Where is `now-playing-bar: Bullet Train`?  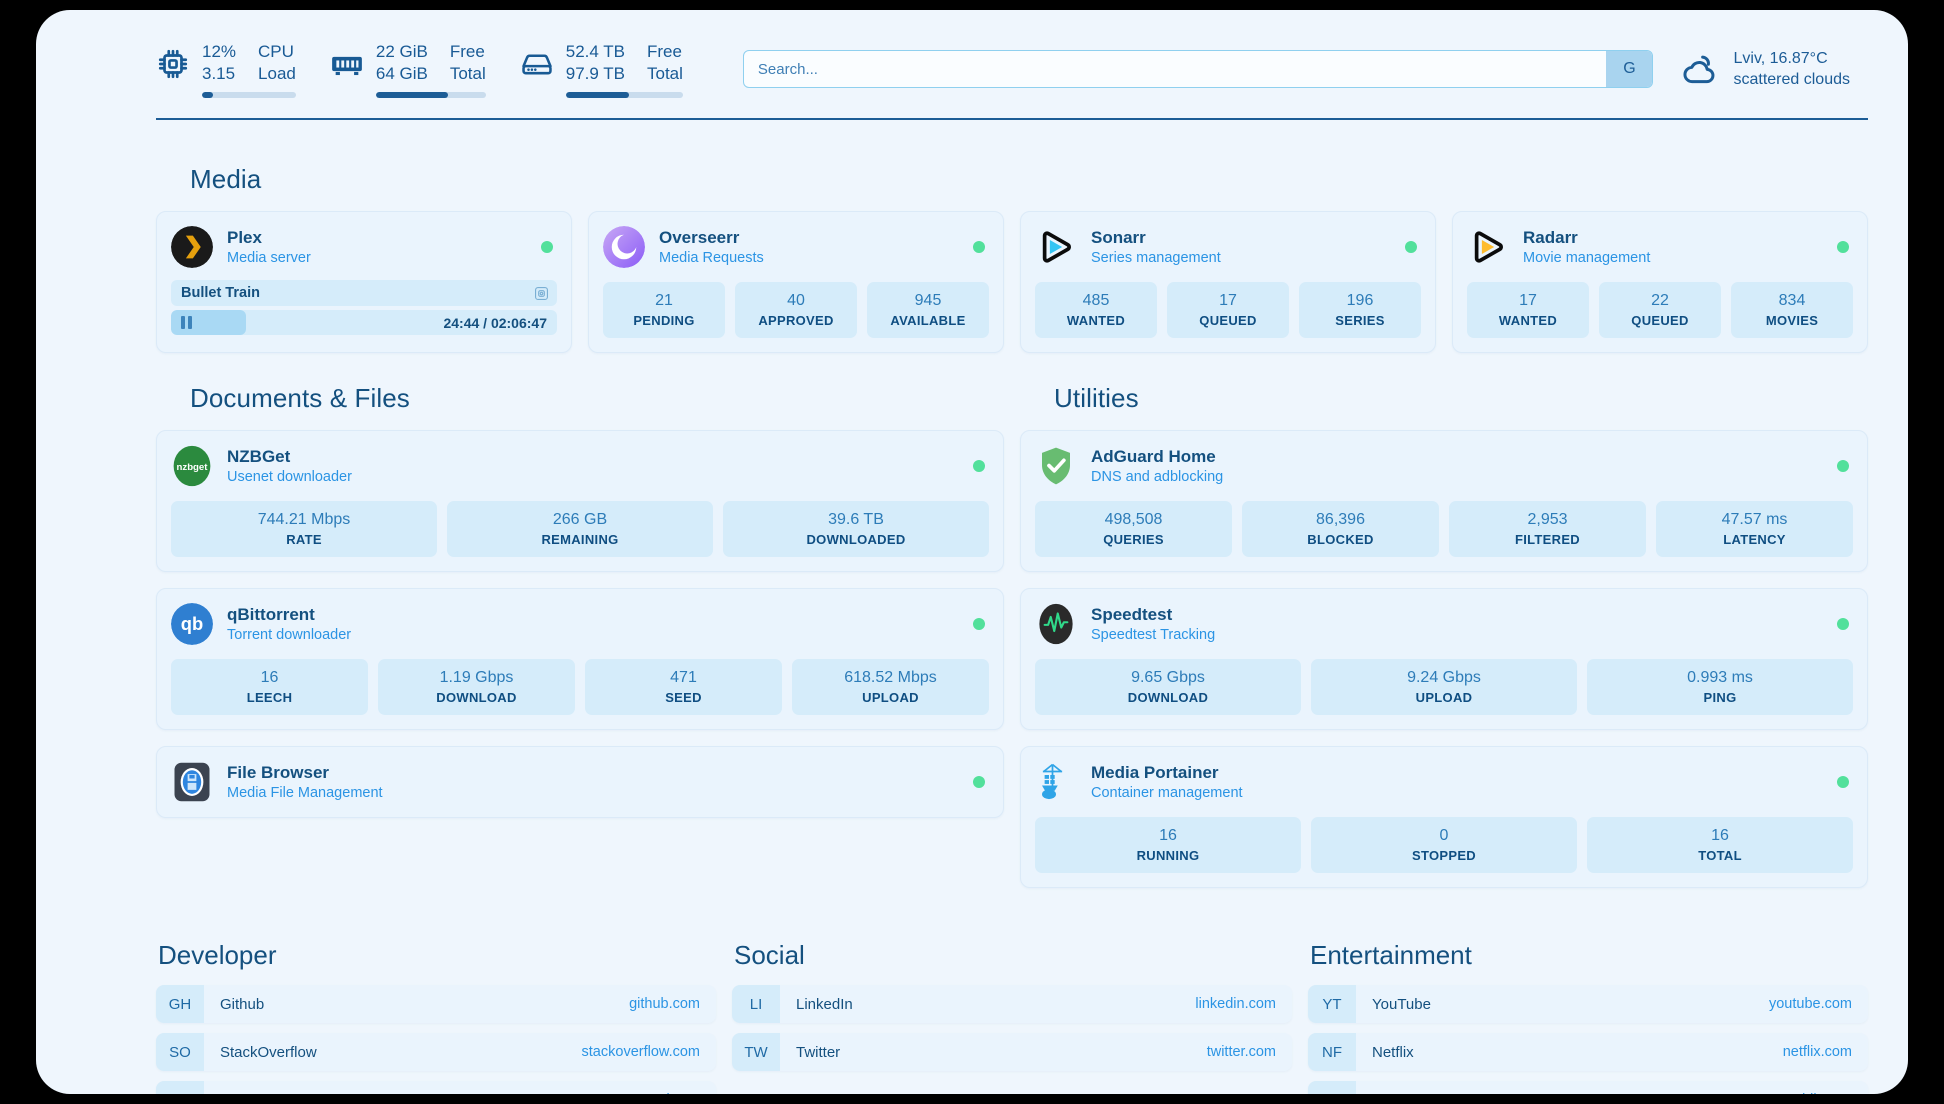 now-playing-bar: Bullet Train is located at coordinates (364, 293).